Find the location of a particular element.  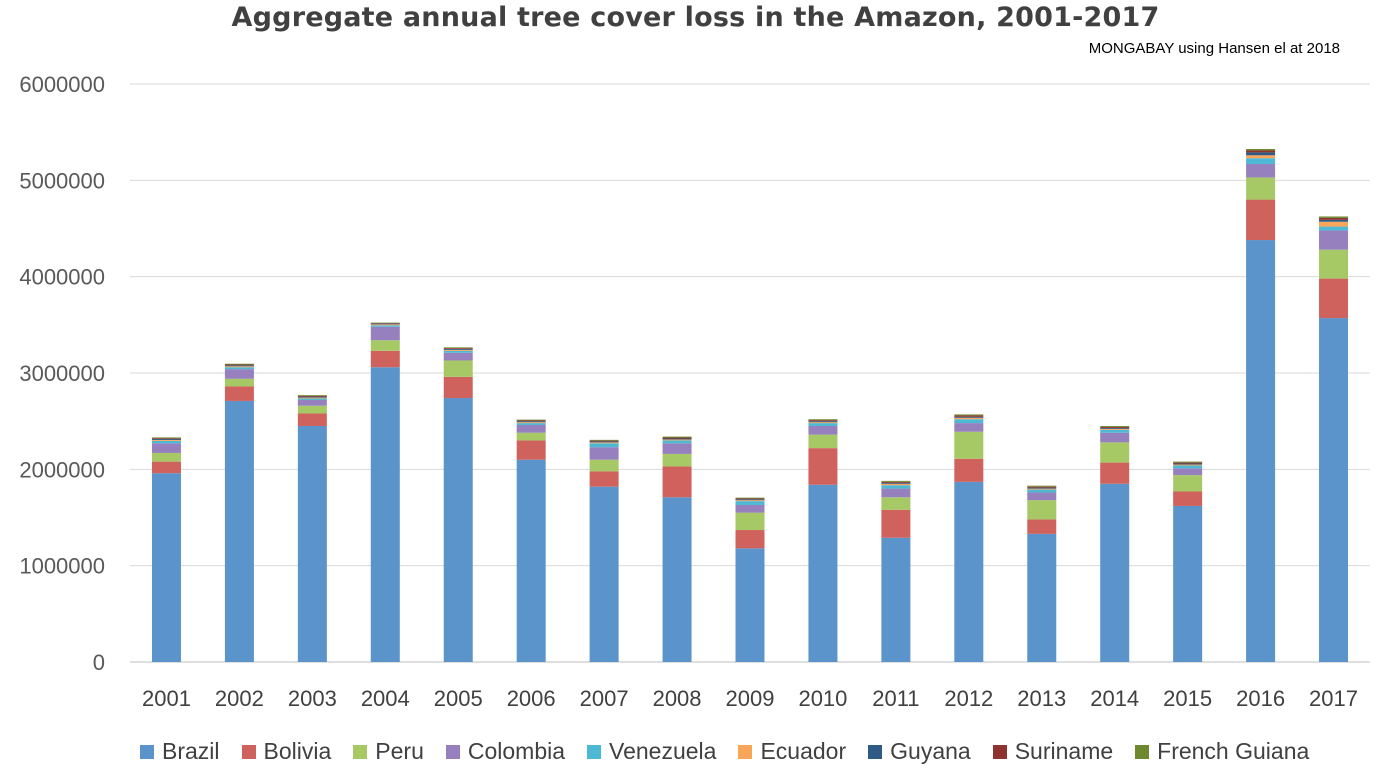

bar-segment-brazil-2014 is located at coordinates (1115, 572).